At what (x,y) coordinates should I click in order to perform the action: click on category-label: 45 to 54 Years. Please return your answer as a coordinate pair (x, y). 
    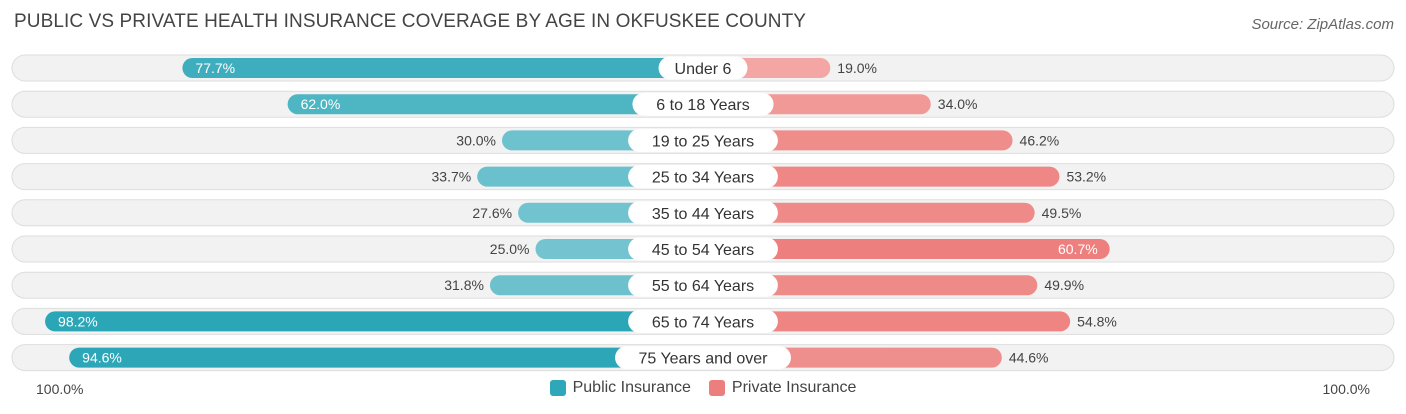
    Looking at the image, I should click on (703, 250).